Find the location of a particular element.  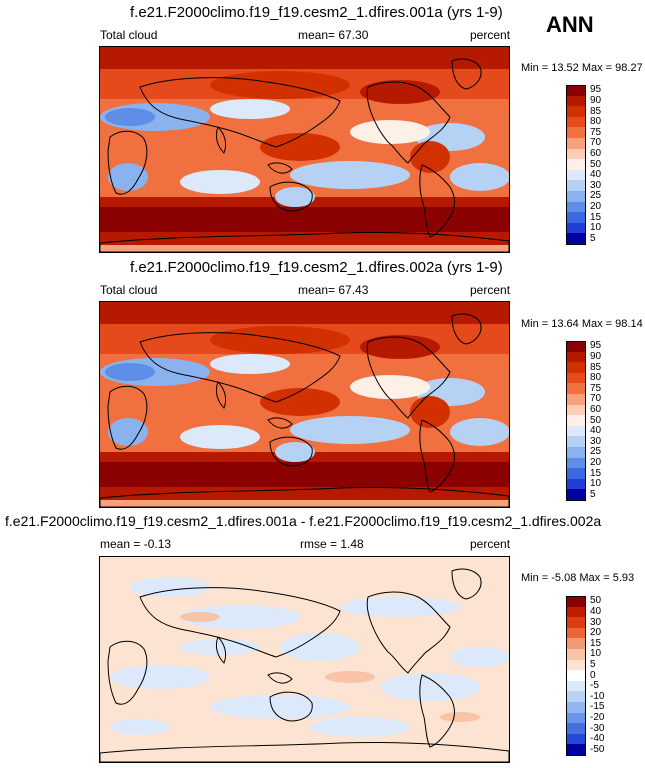

colorbar-tick-label: 50 is located at coordinates (596, 164).